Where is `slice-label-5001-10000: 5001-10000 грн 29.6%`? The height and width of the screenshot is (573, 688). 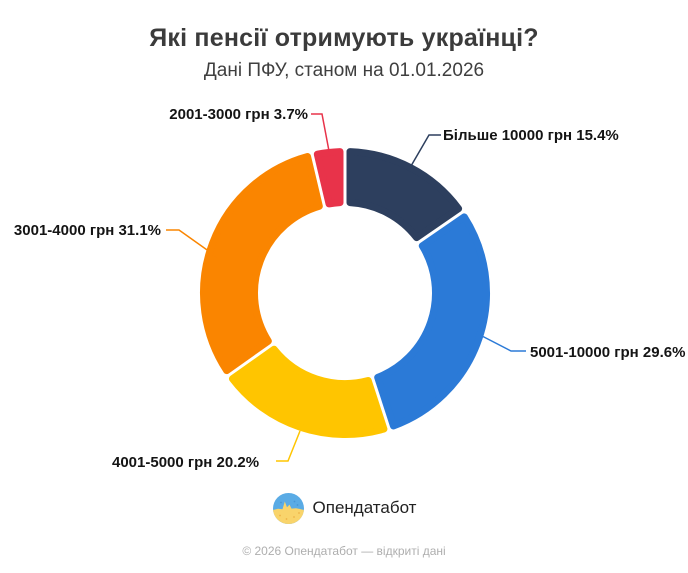
slice-label-5001-10000: 5001-10000 грн 29.6% is located at coordinates (608, 352).